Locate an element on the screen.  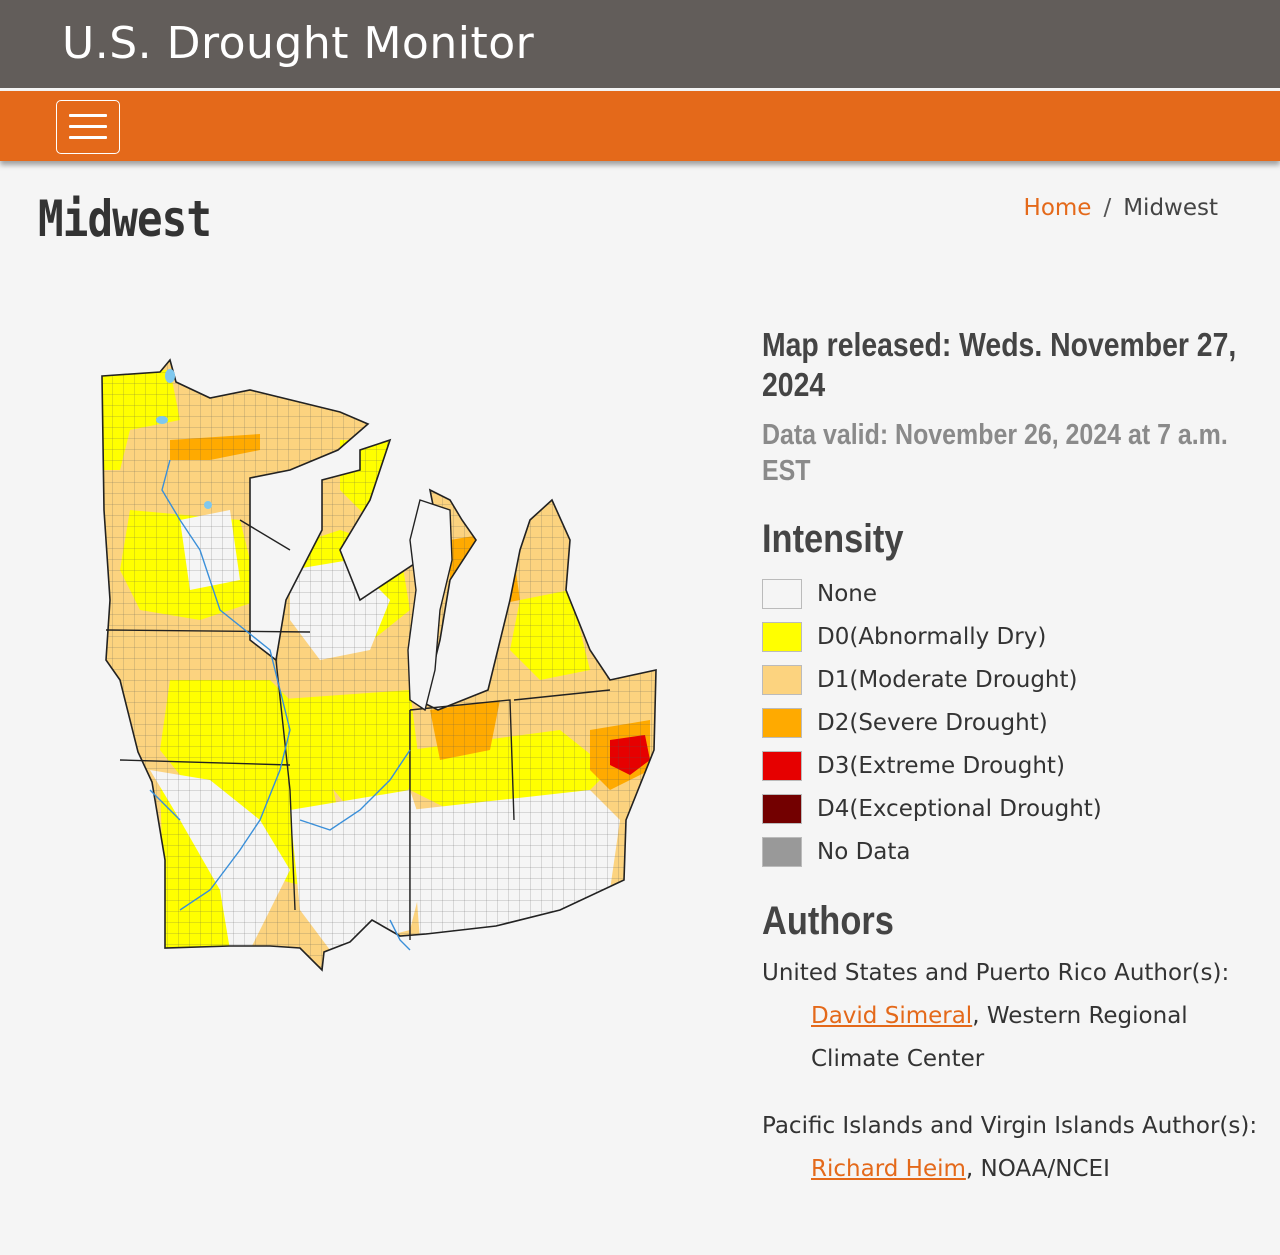
legend-swatch-d0 is located at coordinates (782, 636).